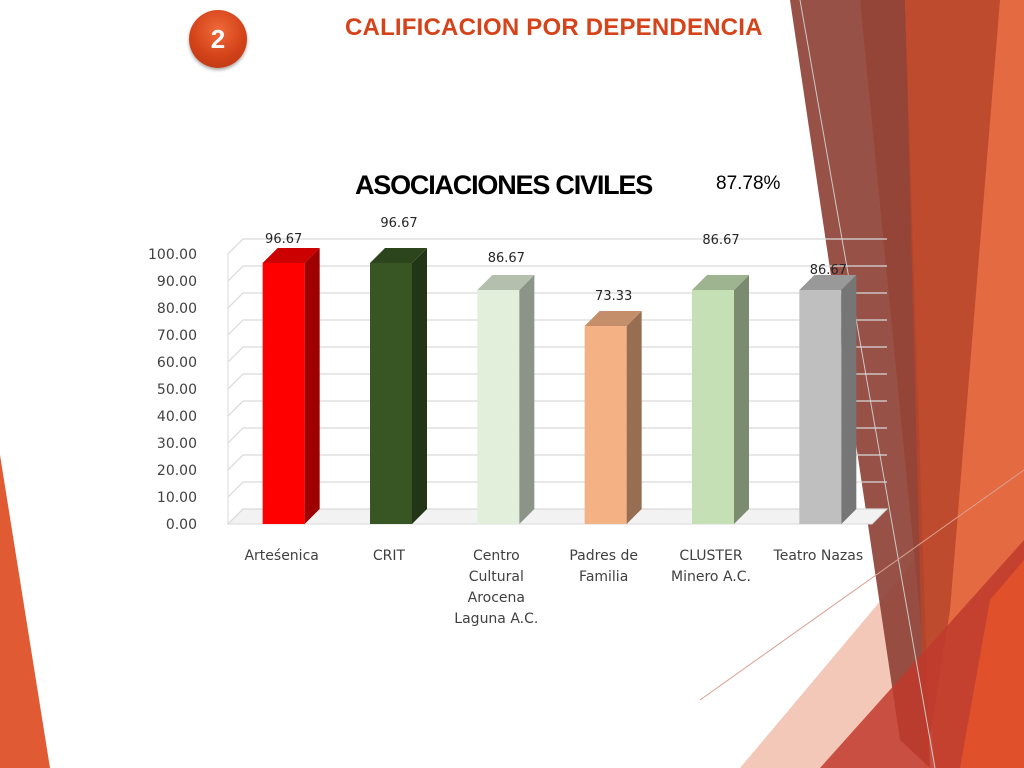 The width and height of the screenshot is (1024, 768). Describe the element at coordinates (710, 556) in the screenshot. I see `category-label: CLUSTER` at that location.